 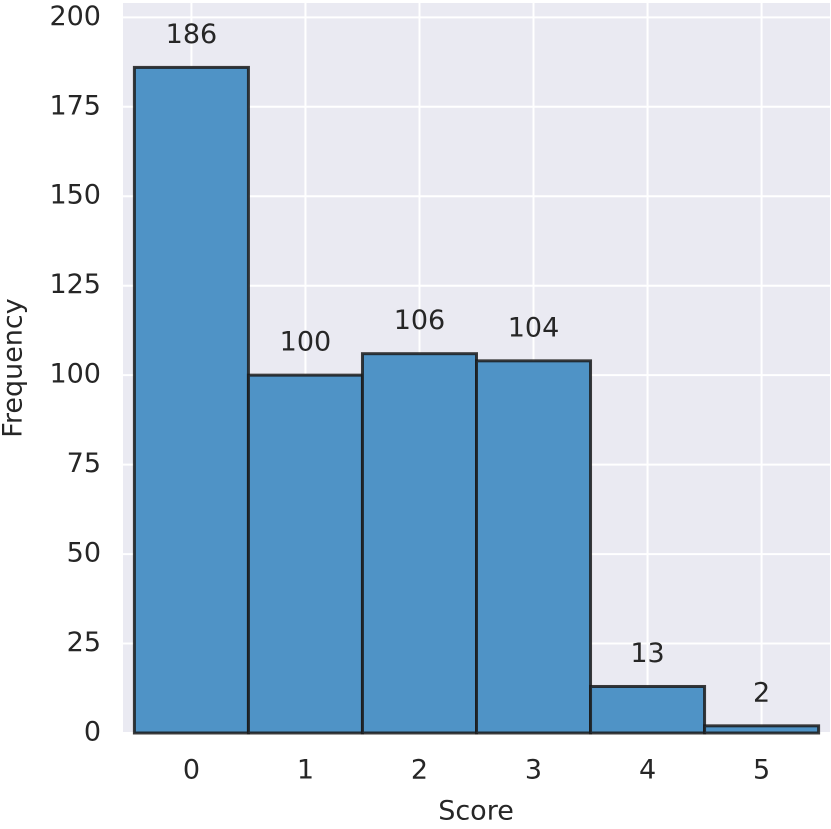 What do you see at coordinates (84, 553) in the screenshot?
I see `y-tick-label: 50` at bounding box center [84, 553].